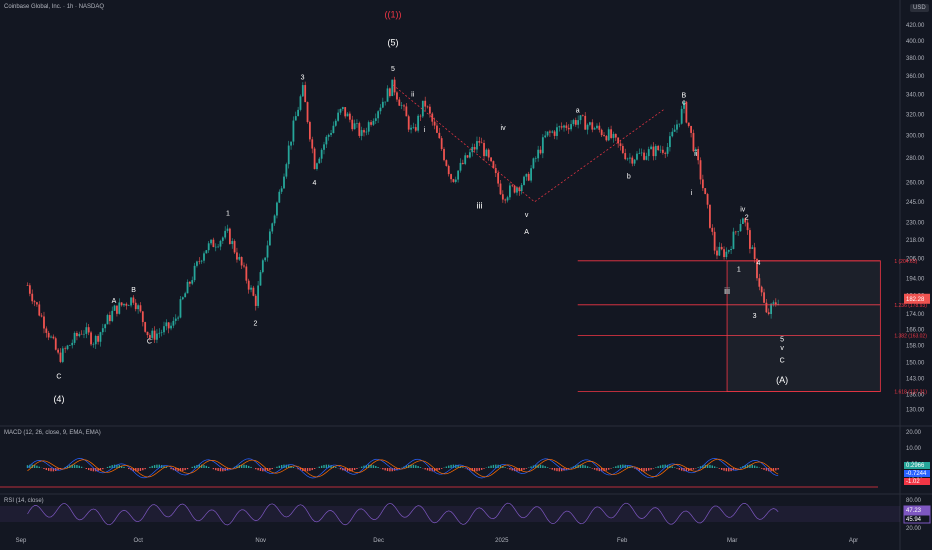 The height and width of the screenshot is (550, 932). What do you see at coordinates (914, 449) in the screenshot?
I see `macd-tick-label: 10.00` at bounding box center [914, 449].